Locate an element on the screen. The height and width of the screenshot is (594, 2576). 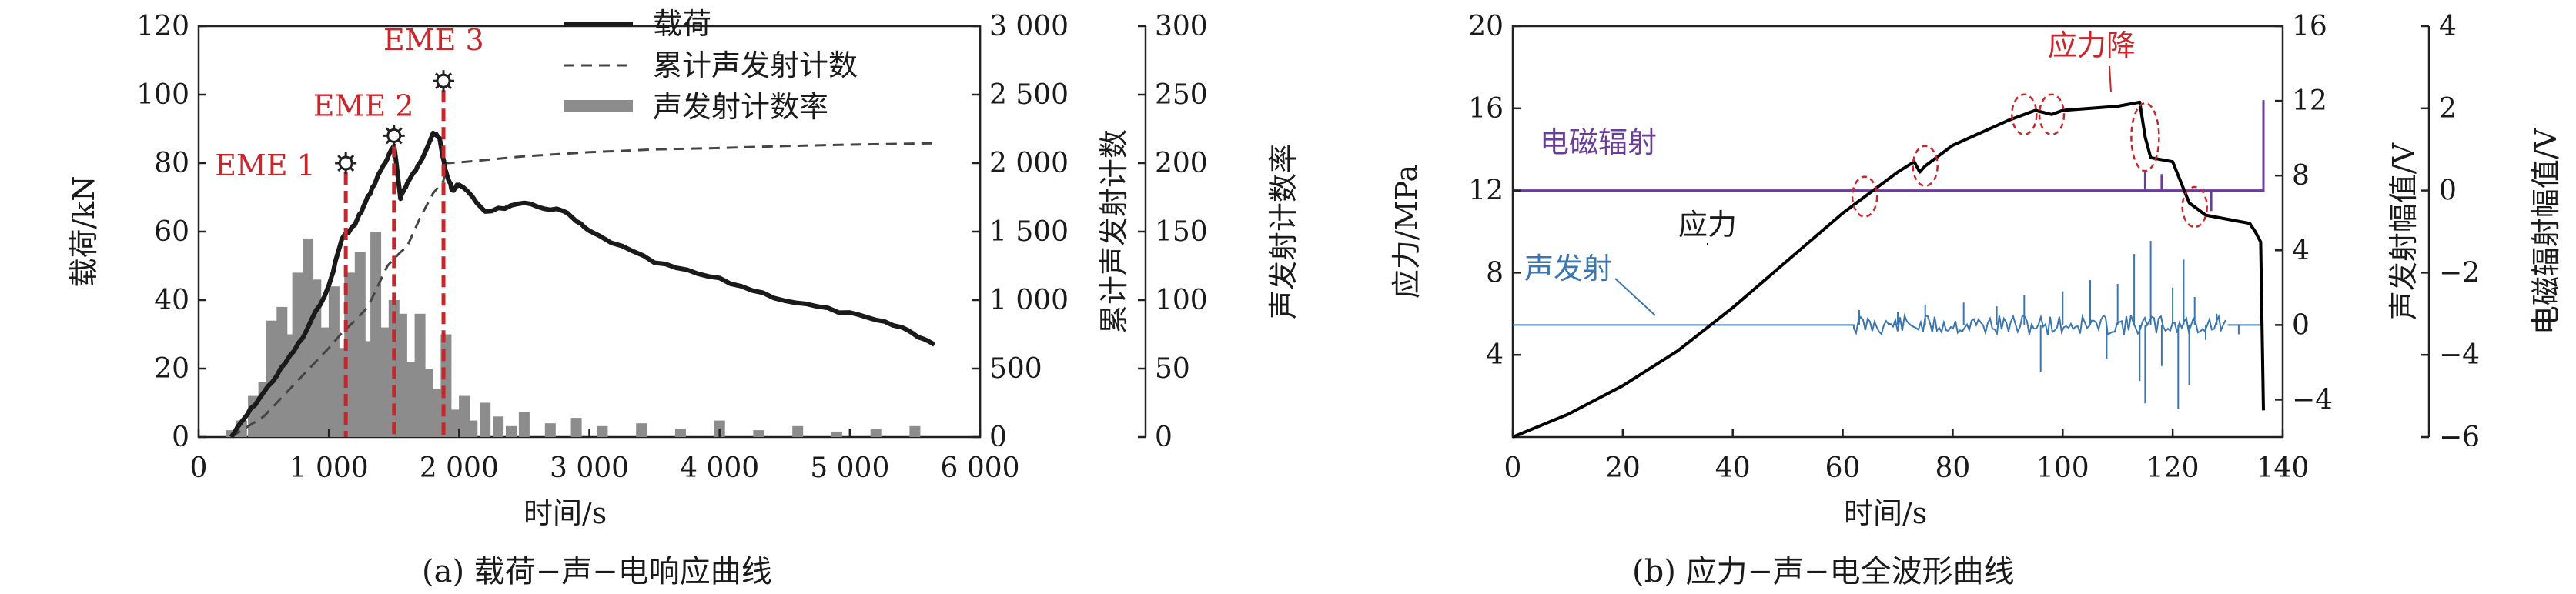
y-tick-label: 16 is located at coordinates (1486, 109).